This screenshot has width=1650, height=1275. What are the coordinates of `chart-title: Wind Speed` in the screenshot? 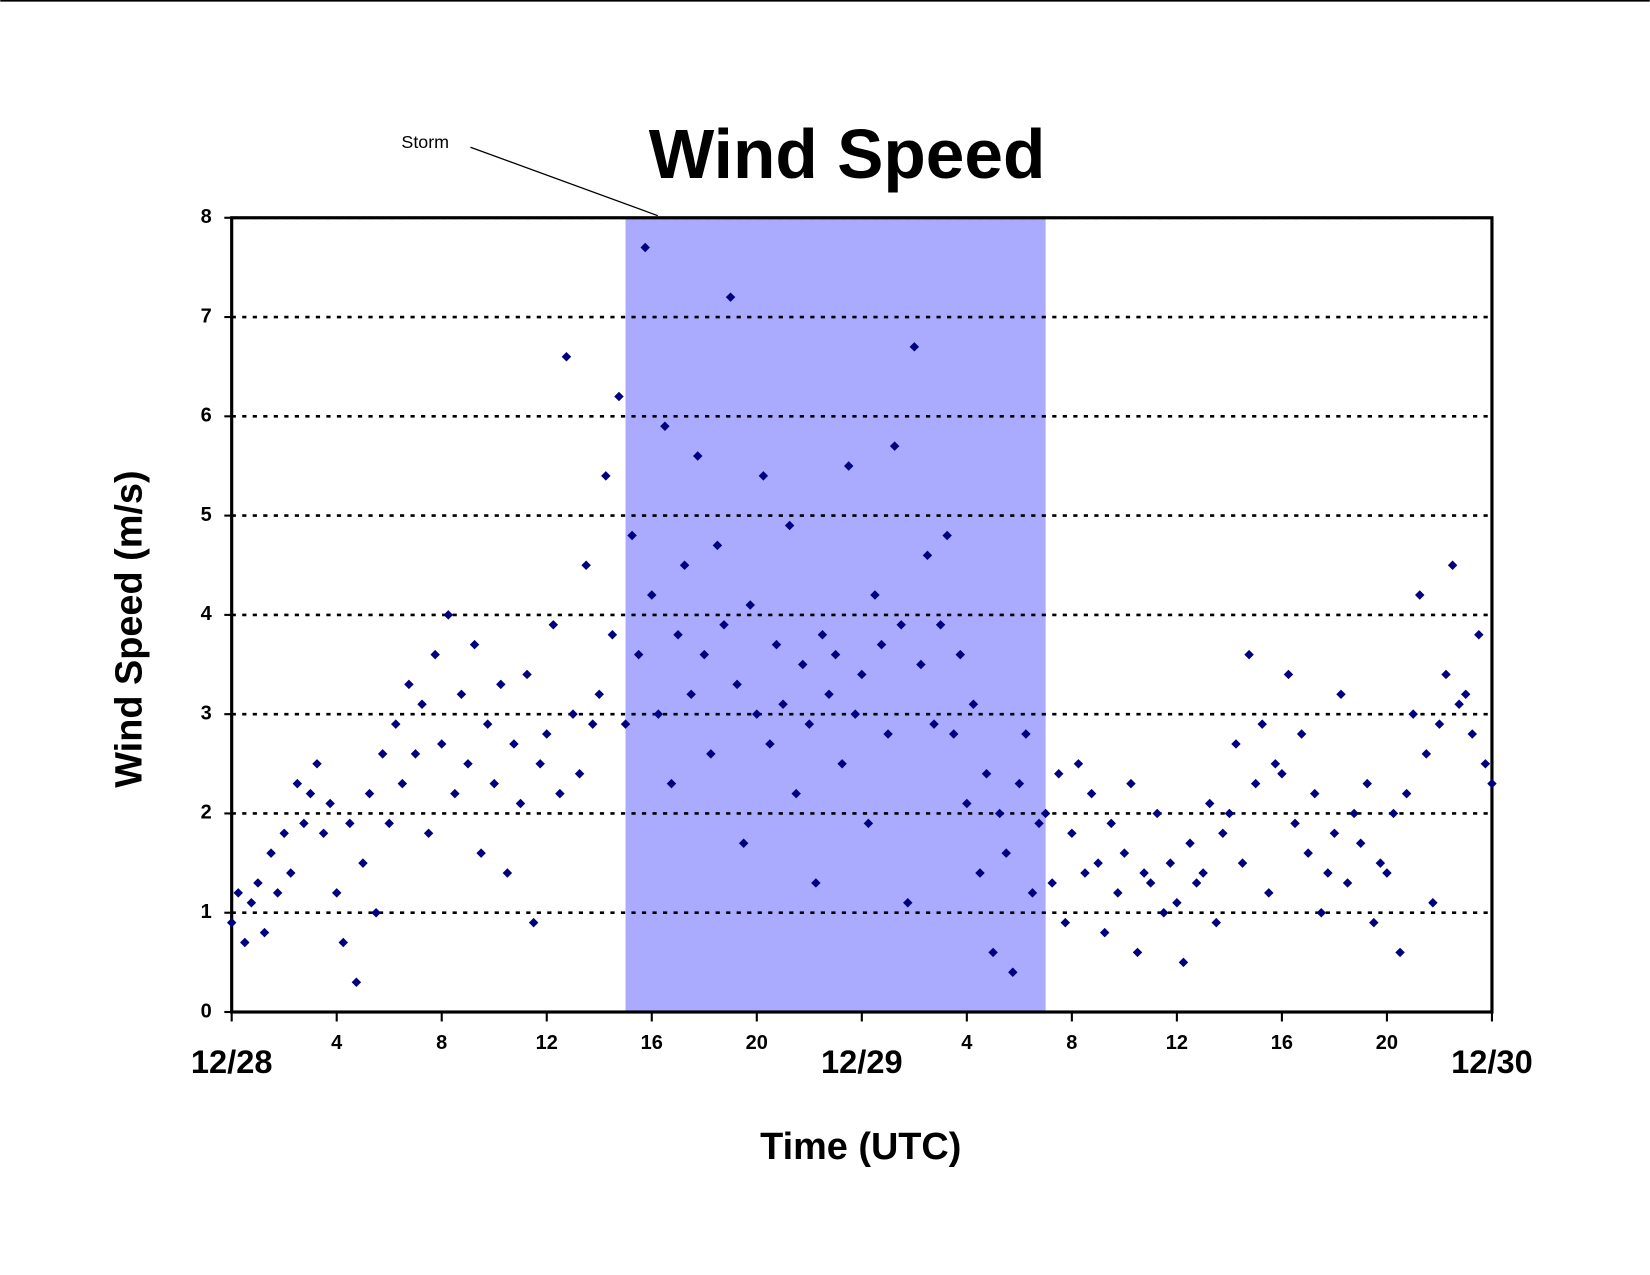 It's located at (847, 154).